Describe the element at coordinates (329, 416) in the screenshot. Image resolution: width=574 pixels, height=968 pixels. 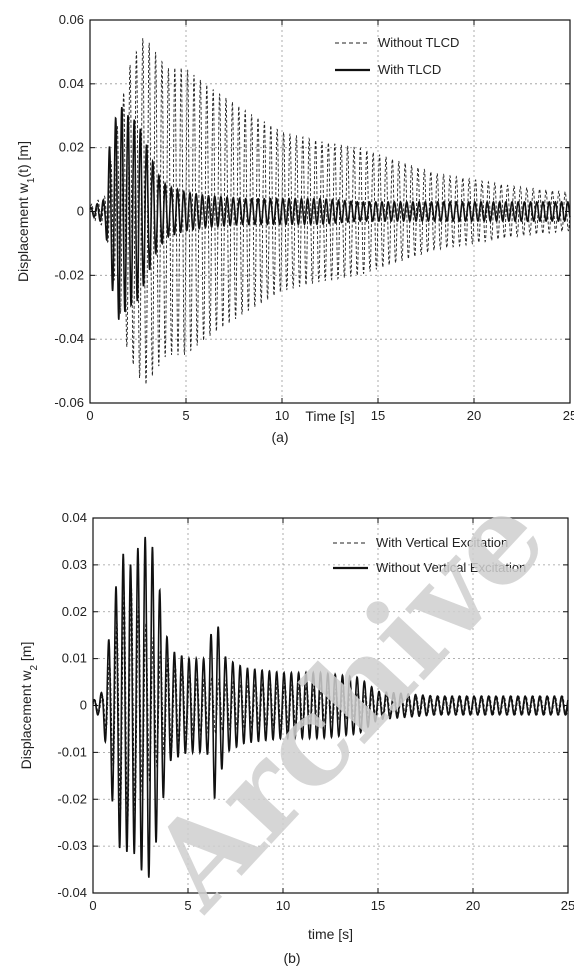
I see `x-axis-label: Time [s]` at that location.